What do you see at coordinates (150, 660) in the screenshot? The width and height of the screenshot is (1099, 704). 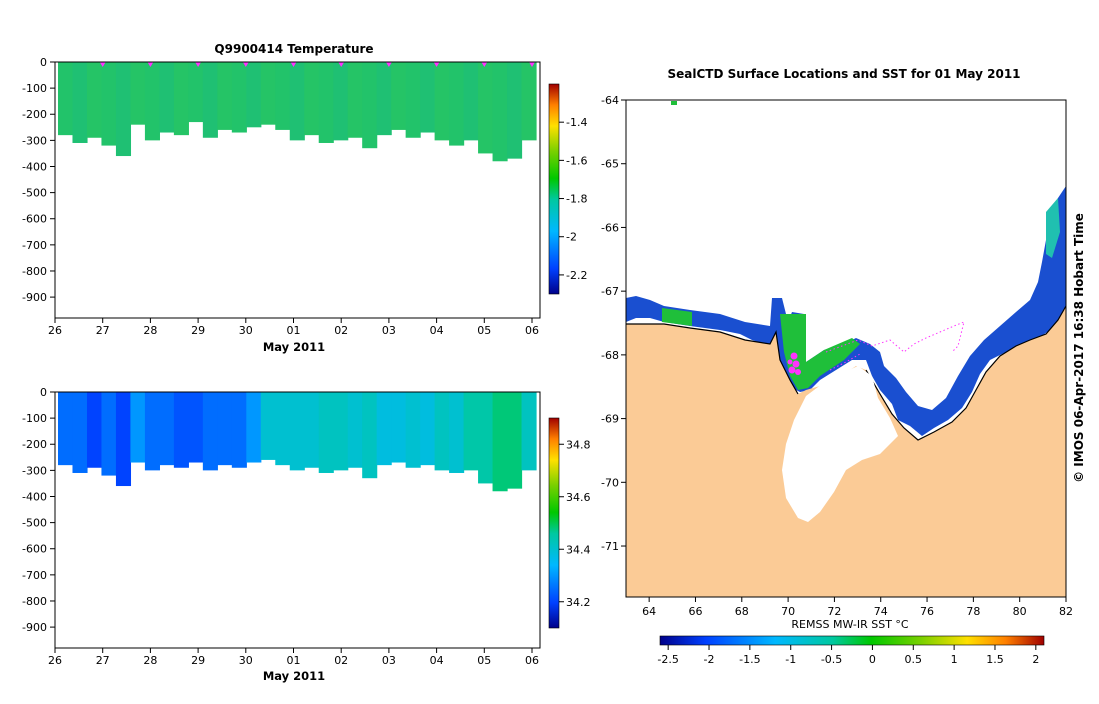 I see `x-tick-label: 28` at bounding box center [150, 660].